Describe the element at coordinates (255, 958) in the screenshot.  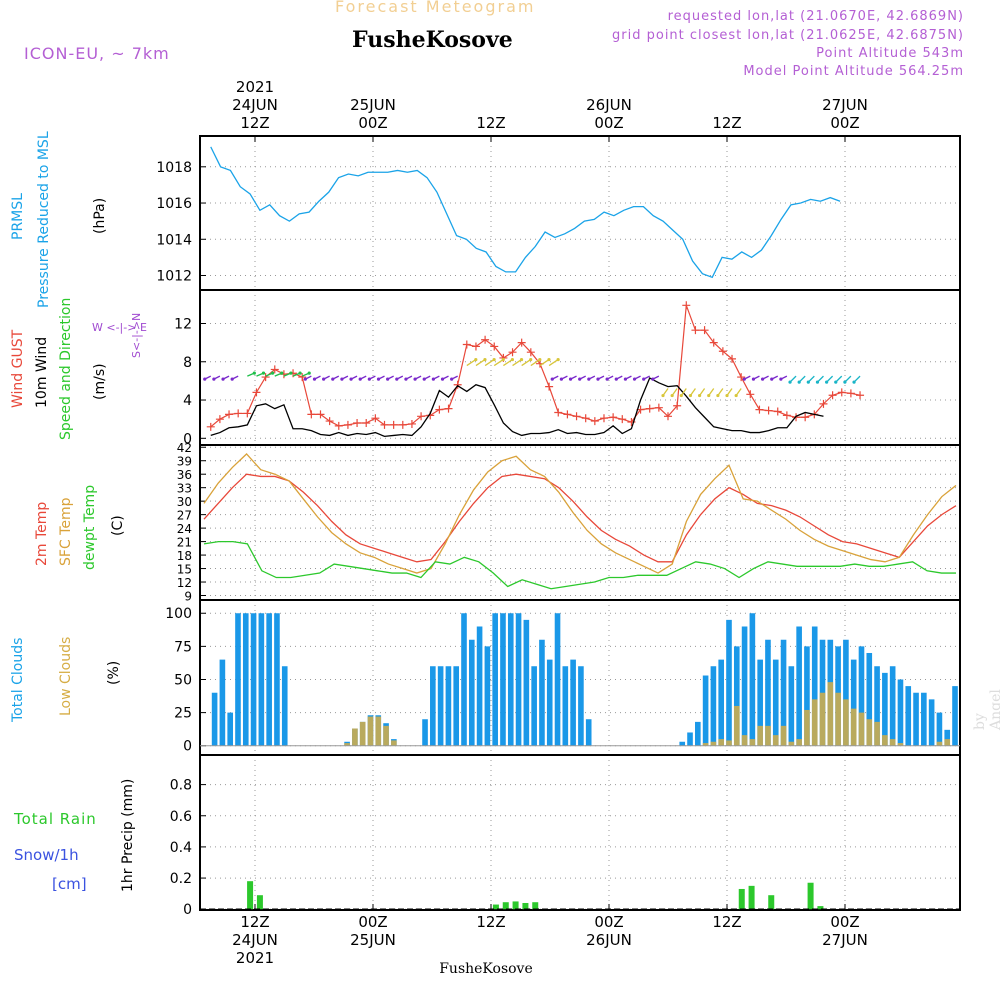
I see `time-label-bottom: 2021` at that location.